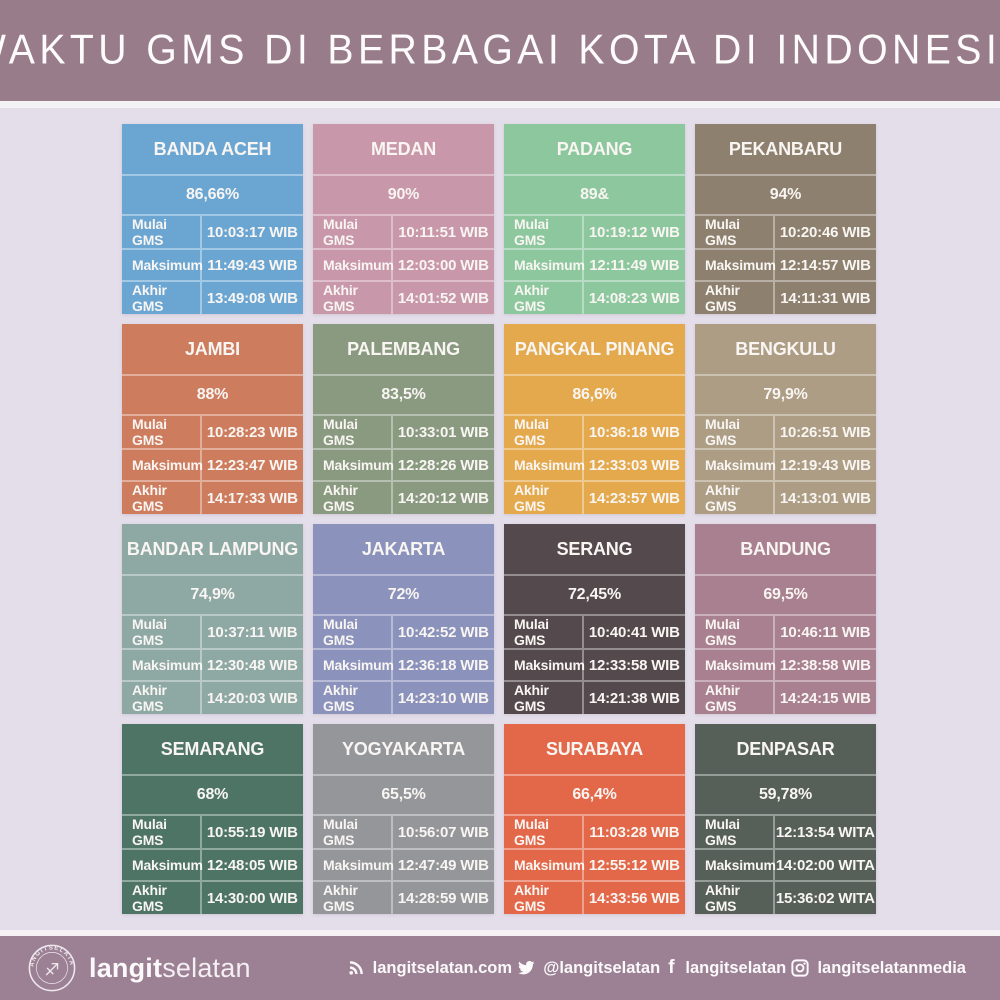  I want to click on social-link-instagram: langitselatanmedia, so click(878, 968).